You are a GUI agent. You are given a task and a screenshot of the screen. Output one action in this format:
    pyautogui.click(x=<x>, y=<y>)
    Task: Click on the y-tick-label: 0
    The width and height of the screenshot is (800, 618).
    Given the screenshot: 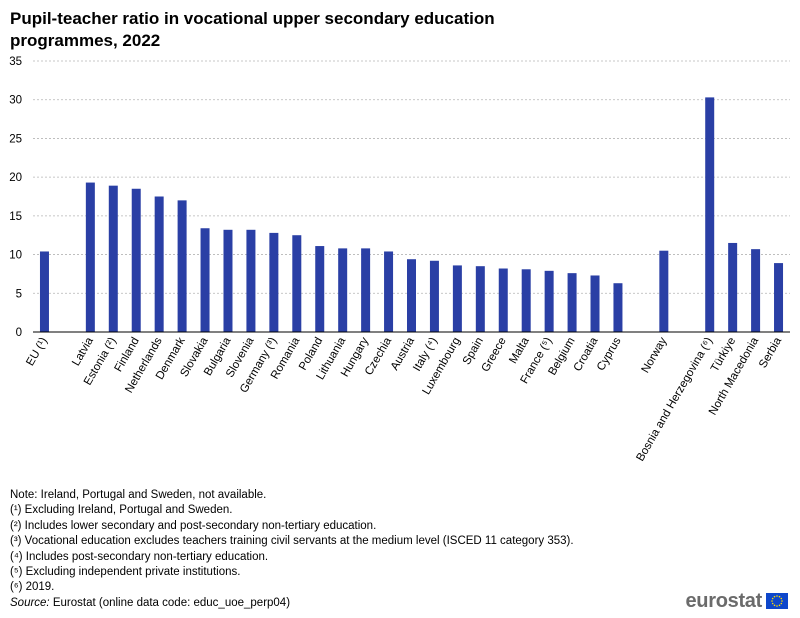 What is the action you would take?
    pyautogui.click(x=19, y=333)
    